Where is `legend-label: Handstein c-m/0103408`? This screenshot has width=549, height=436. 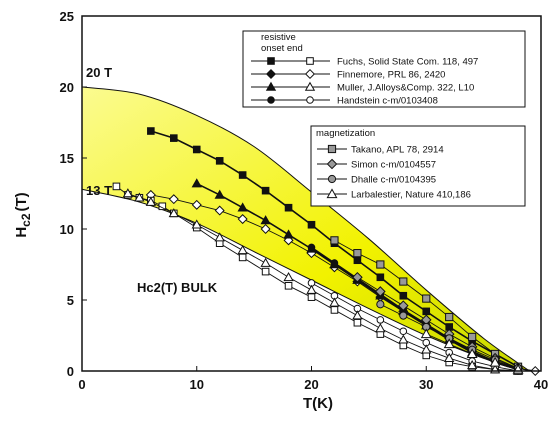
legend-label: Handstein c-m/0103408 is located at coordinates (387, 101).